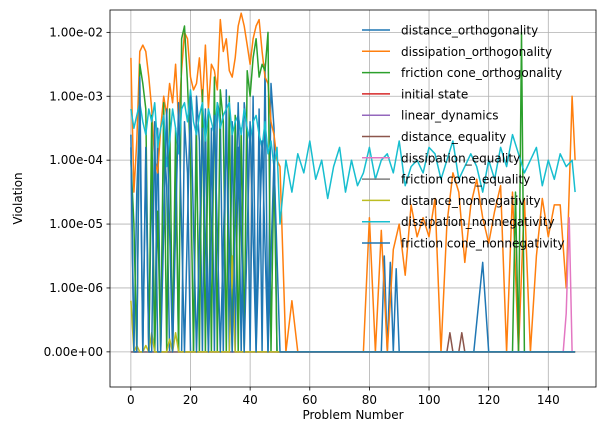  I want to click on x-tick-label: 80, so click(369, 400).